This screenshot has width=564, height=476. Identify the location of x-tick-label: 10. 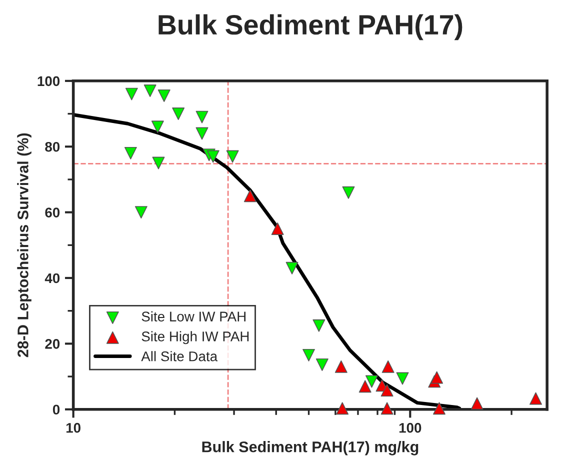
(73, 427).